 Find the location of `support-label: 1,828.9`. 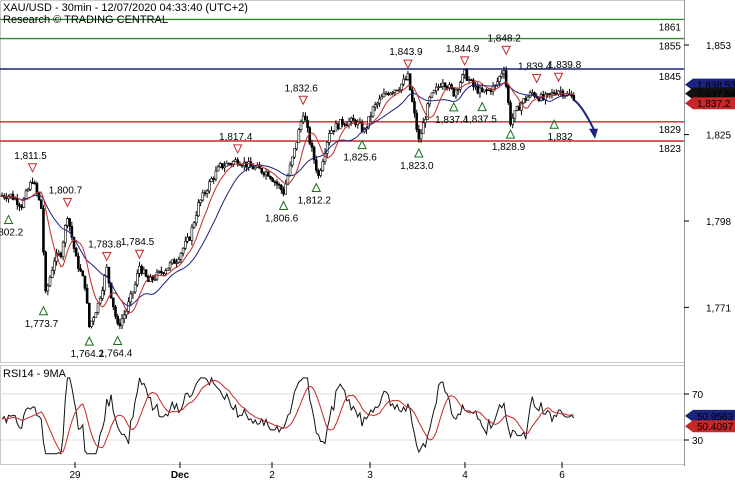

support-label: 1,828.9 is located at coordinates (509, 147).